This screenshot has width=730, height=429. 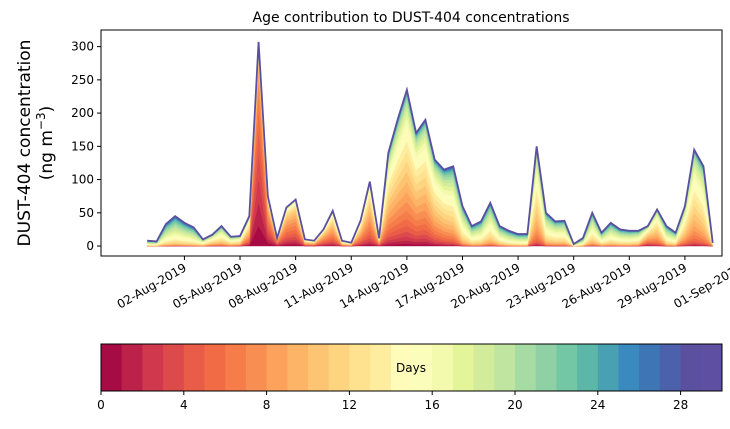 I want to click on y-axis-label: DUST-404 concentration (ng m−3), so click(x=36, y=143).